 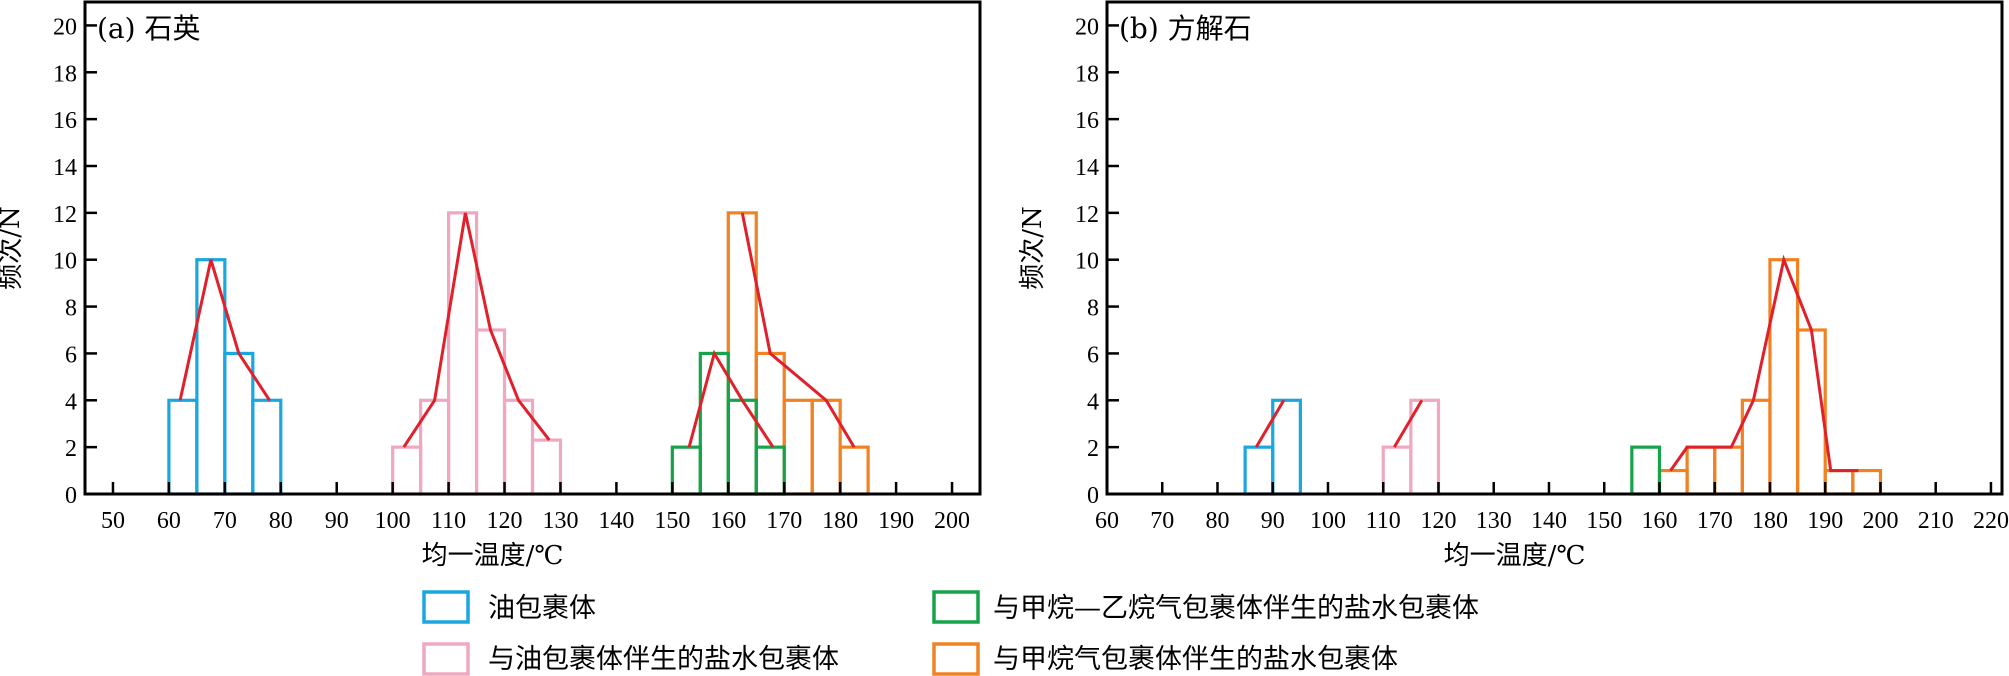 I want to click on panel-title: (a) 石英, so click(x=148, y=28).